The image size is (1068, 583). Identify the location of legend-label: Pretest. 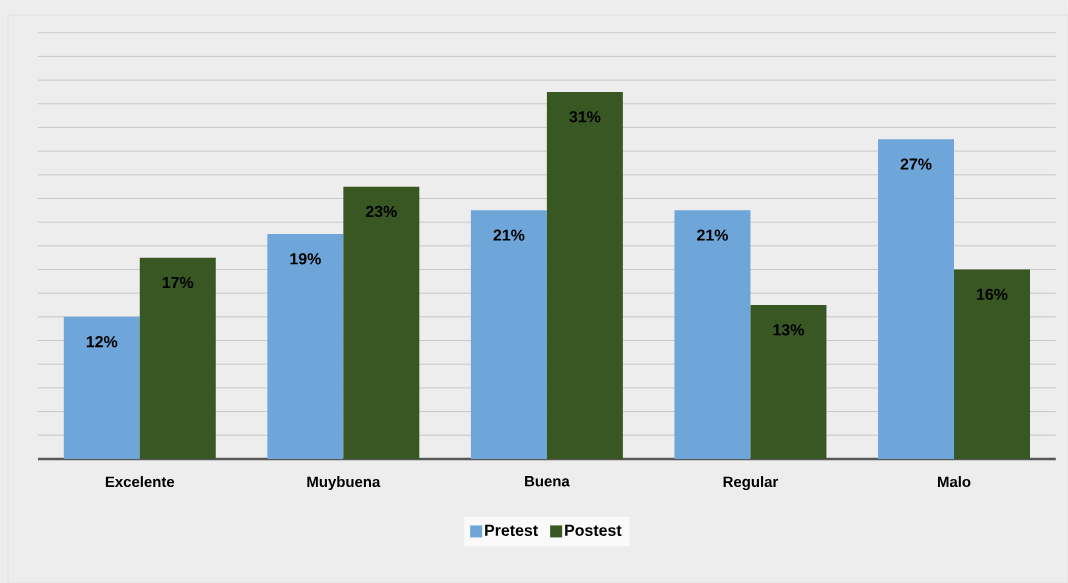
(511, 530).